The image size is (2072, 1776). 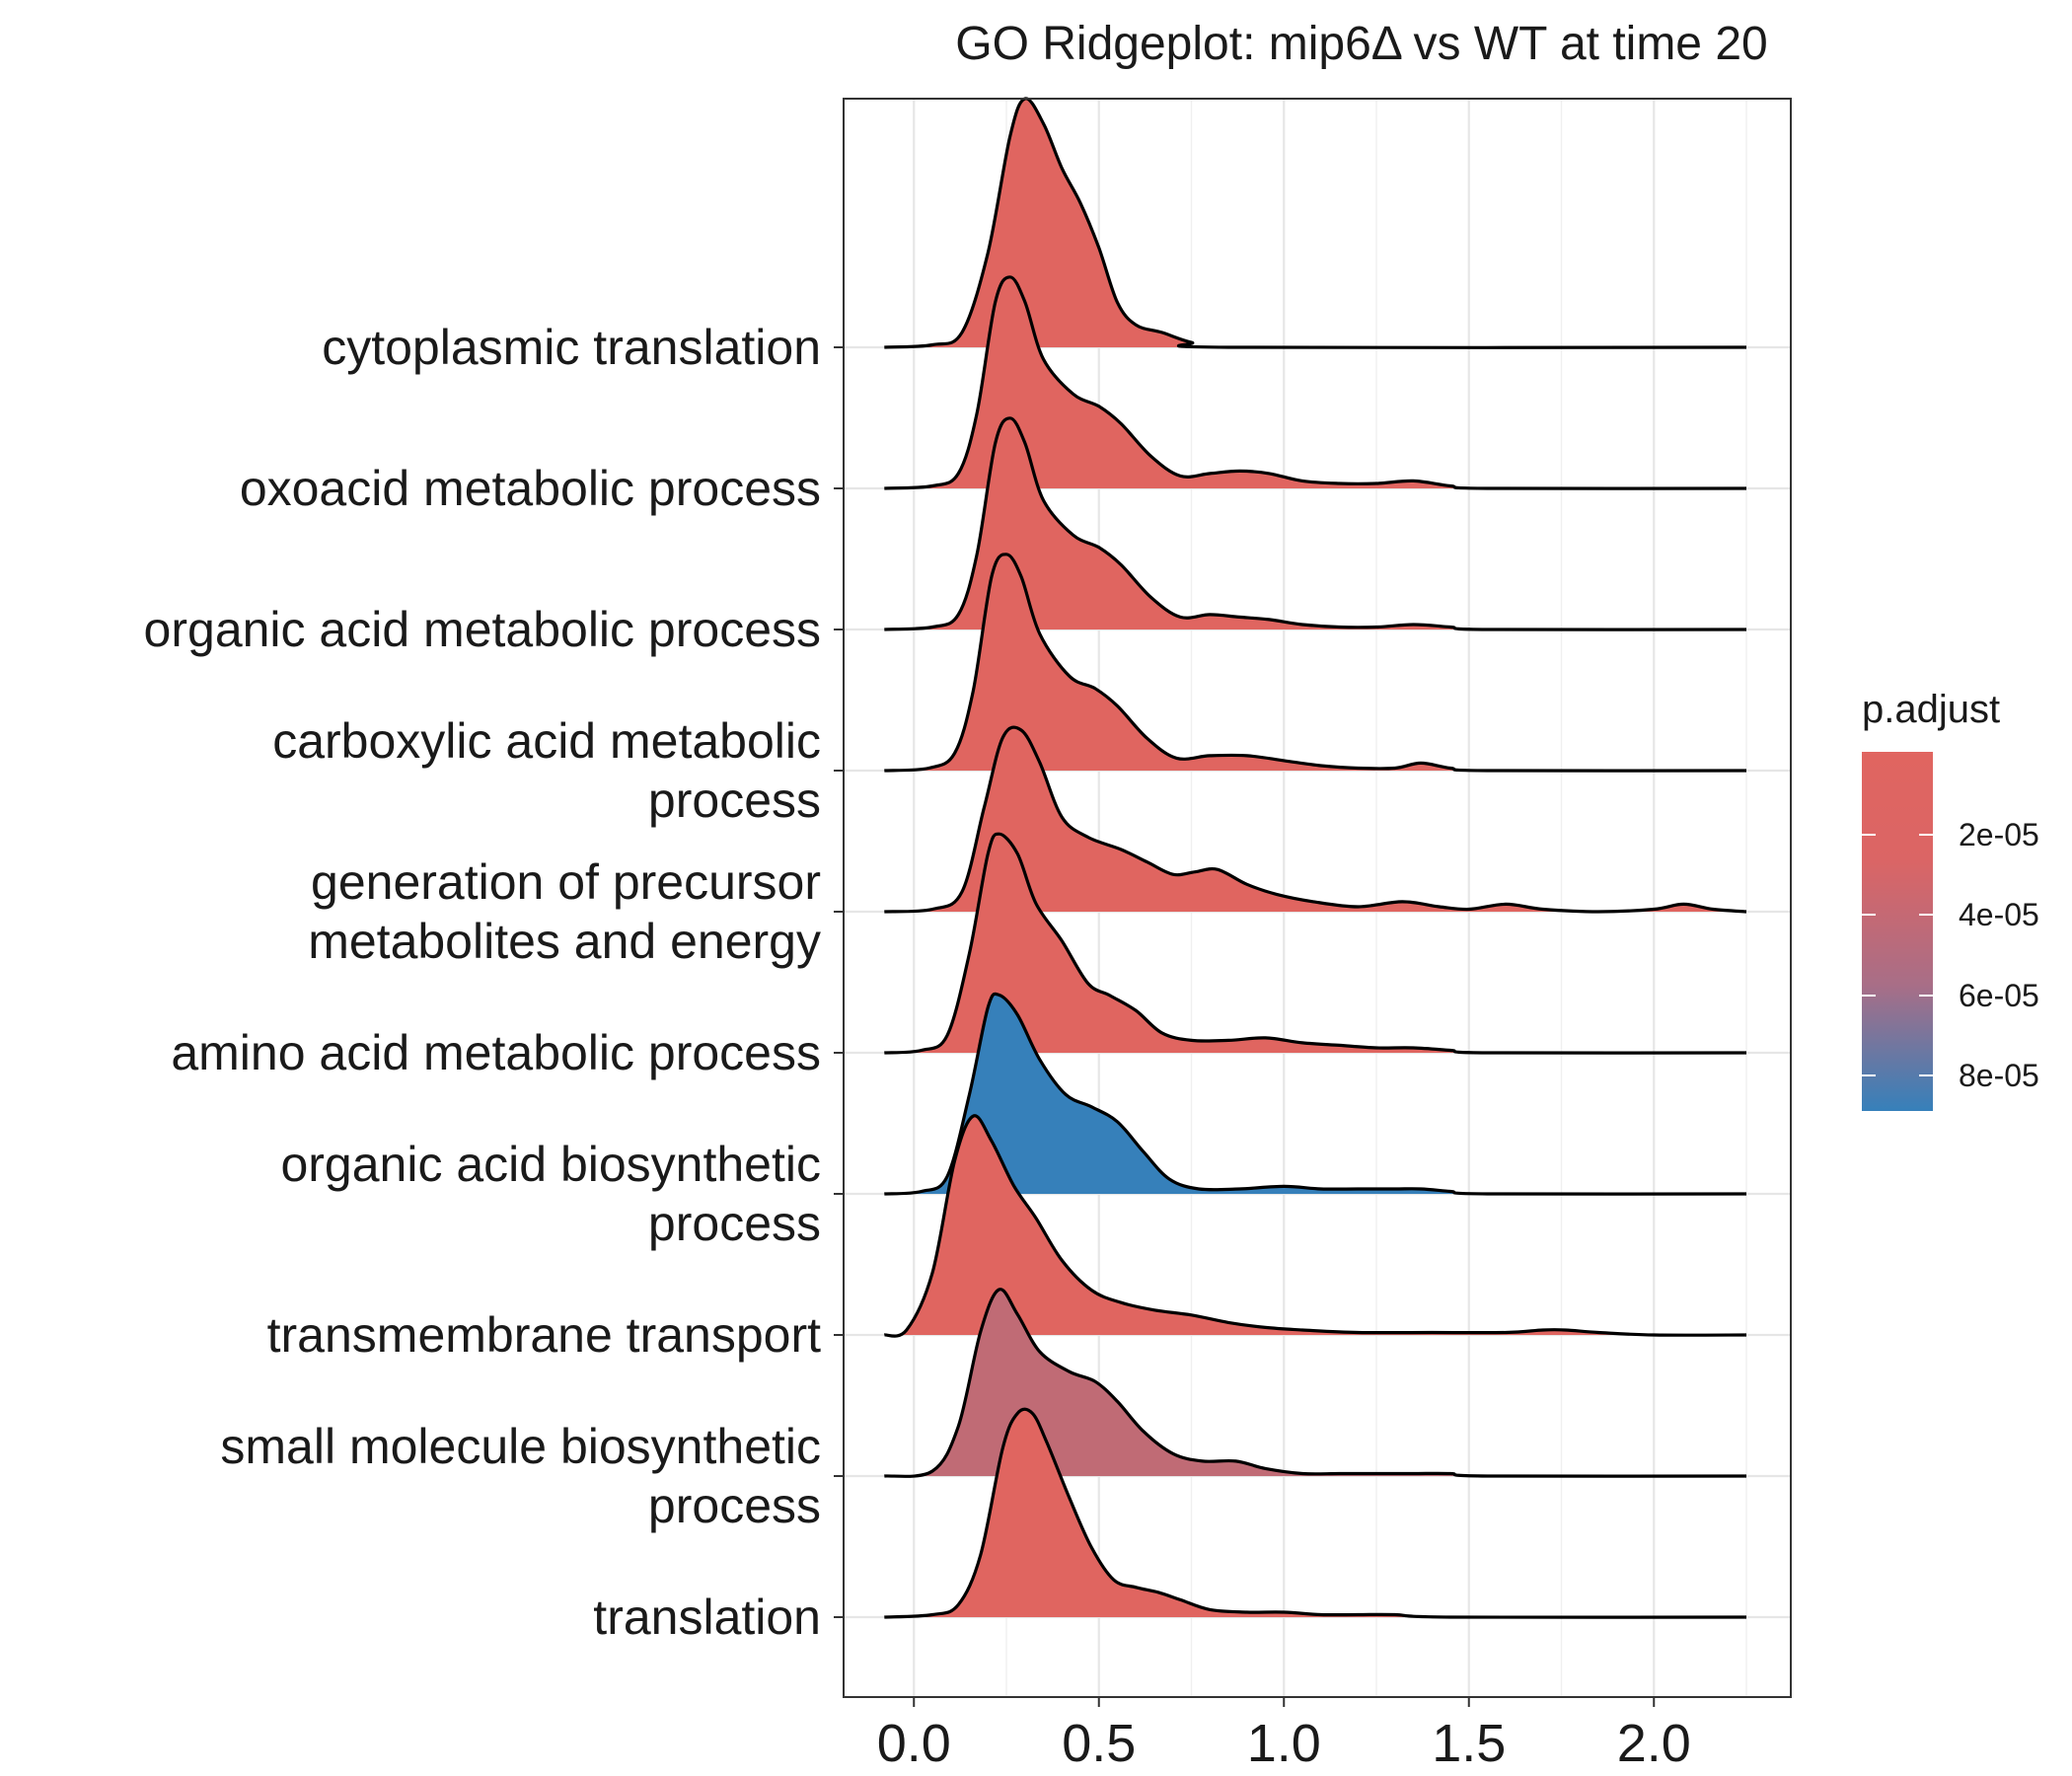 I want to click on x-tick-label: 0.5, so click(x=1099, y=1744).